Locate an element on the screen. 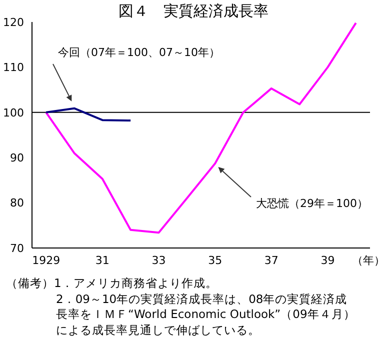 This screenshot has height=345, width=387. y-tick-label: 80 is located at coordinates (17, 203).